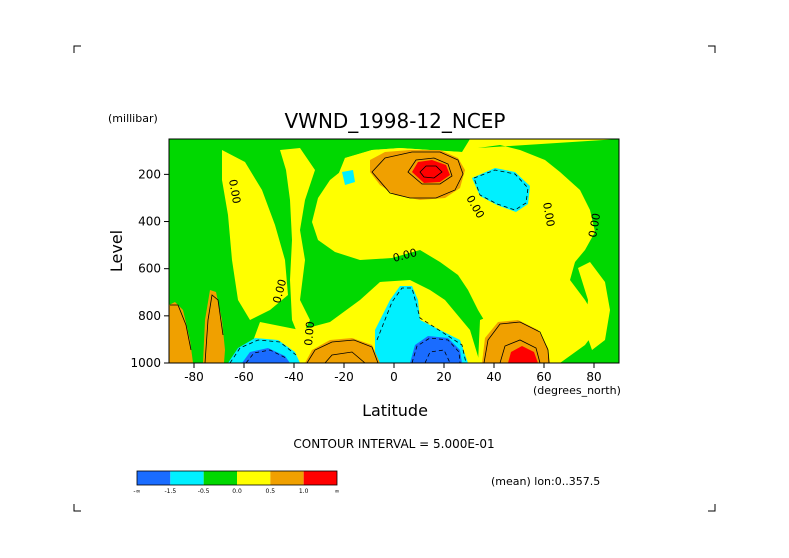  Describe the element at coordinates (493, 377) in the screenshot. I see `x-tick-label: 40` at that location.